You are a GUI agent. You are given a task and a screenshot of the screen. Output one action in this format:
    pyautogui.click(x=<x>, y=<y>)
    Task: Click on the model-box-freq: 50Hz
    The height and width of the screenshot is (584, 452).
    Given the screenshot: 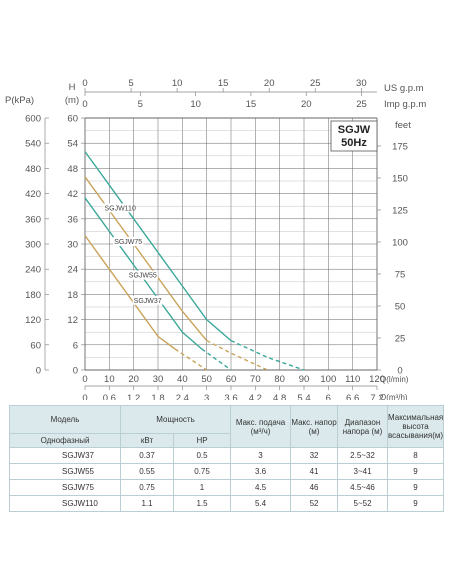 What is the action you would take?
    pyautogui.click(x=354, y=143)
    